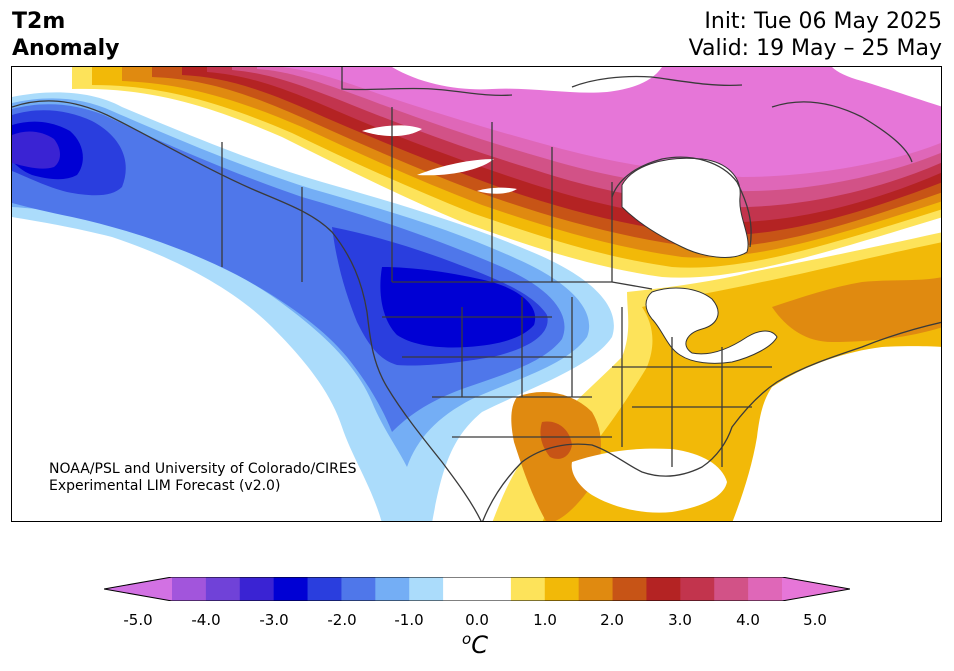 The width and height of the screenshot is (954, 671). Describe the element at coordinates (611, 122) in the screenshot. I see `warm-core` at that location.